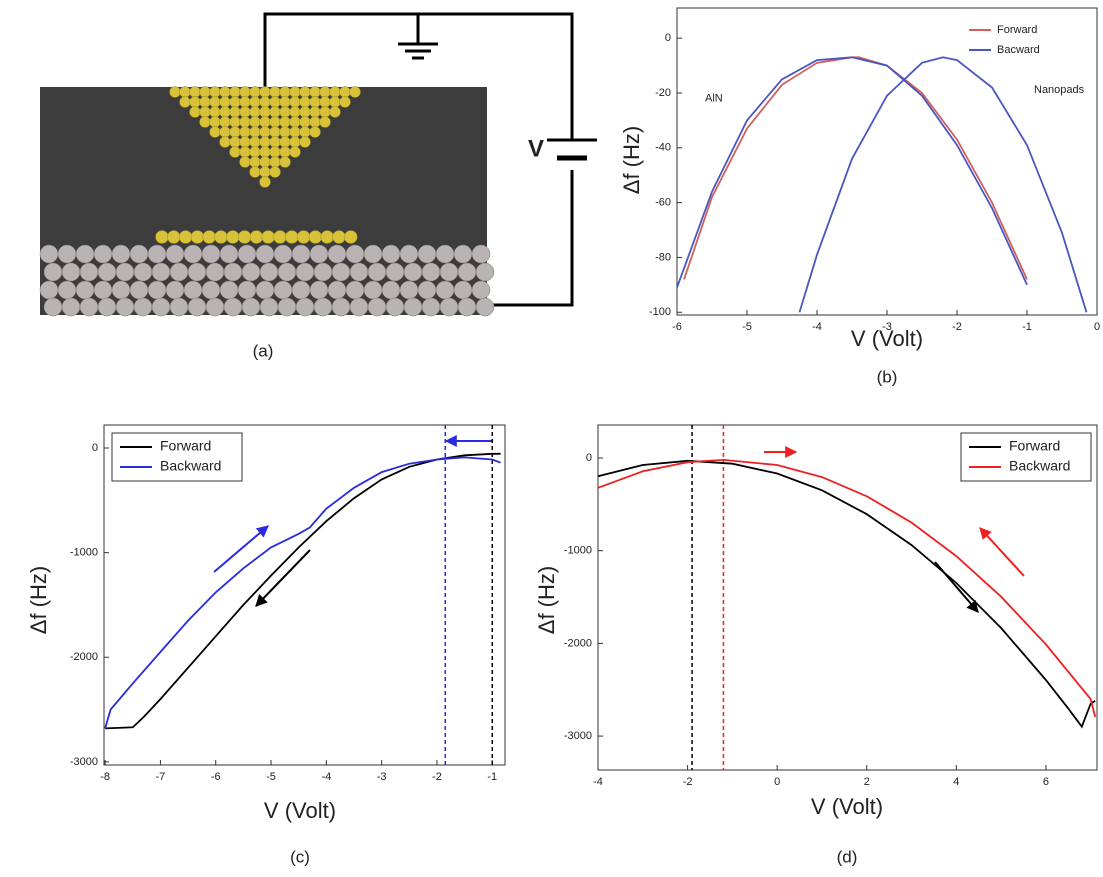  What do you see at coordinates (1059, 90) in the screenshot?
I see `annotation: Nanopads` at bounding box center [1059, 90].